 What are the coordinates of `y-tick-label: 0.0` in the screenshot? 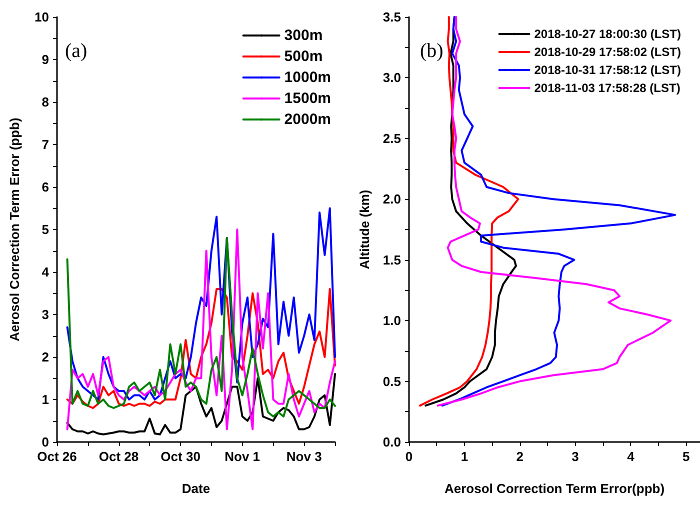 It's located at (391, 442).